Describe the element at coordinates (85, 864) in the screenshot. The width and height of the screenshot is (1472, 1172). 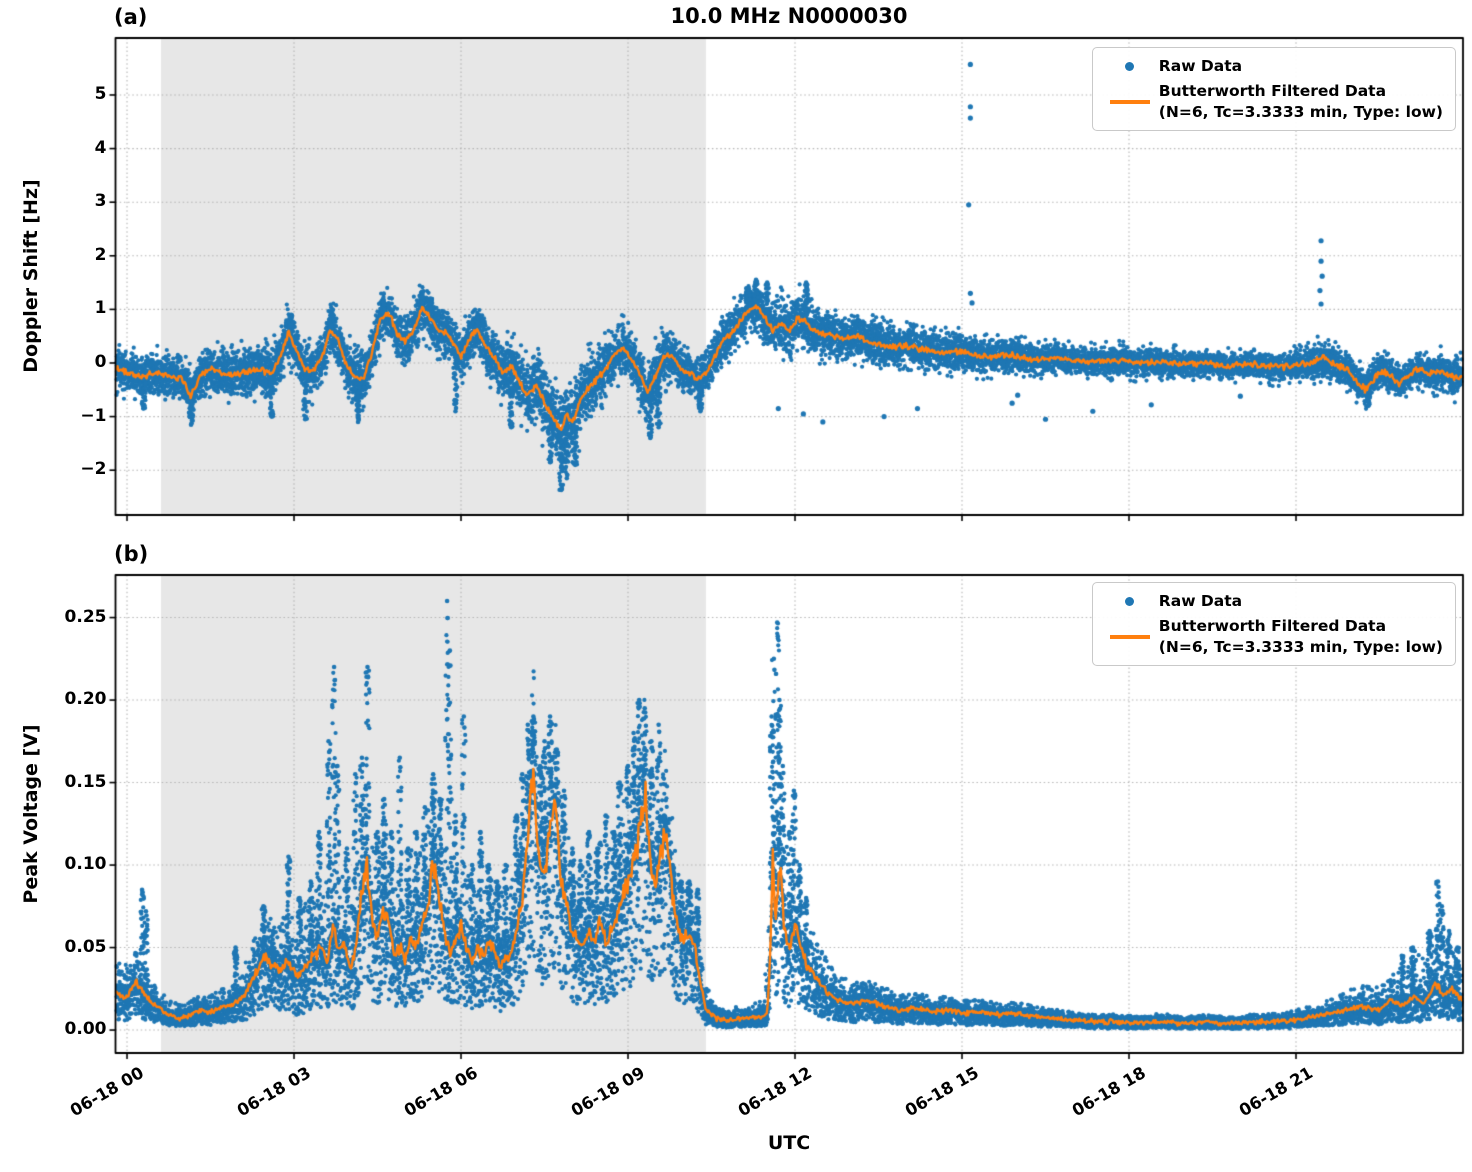
I see `y-tick-label: 0.10` at that location.